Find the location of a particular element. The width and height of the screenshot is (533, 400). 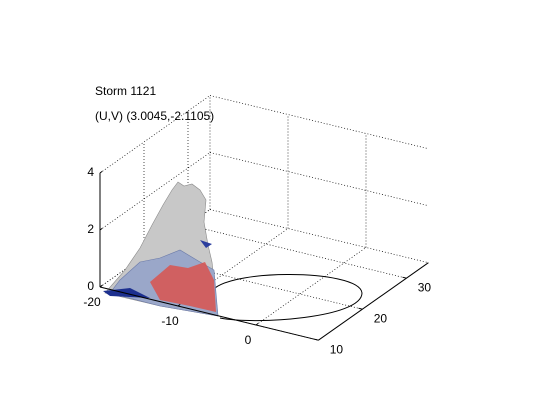

surface-edge is located at coordinates (206, 244).